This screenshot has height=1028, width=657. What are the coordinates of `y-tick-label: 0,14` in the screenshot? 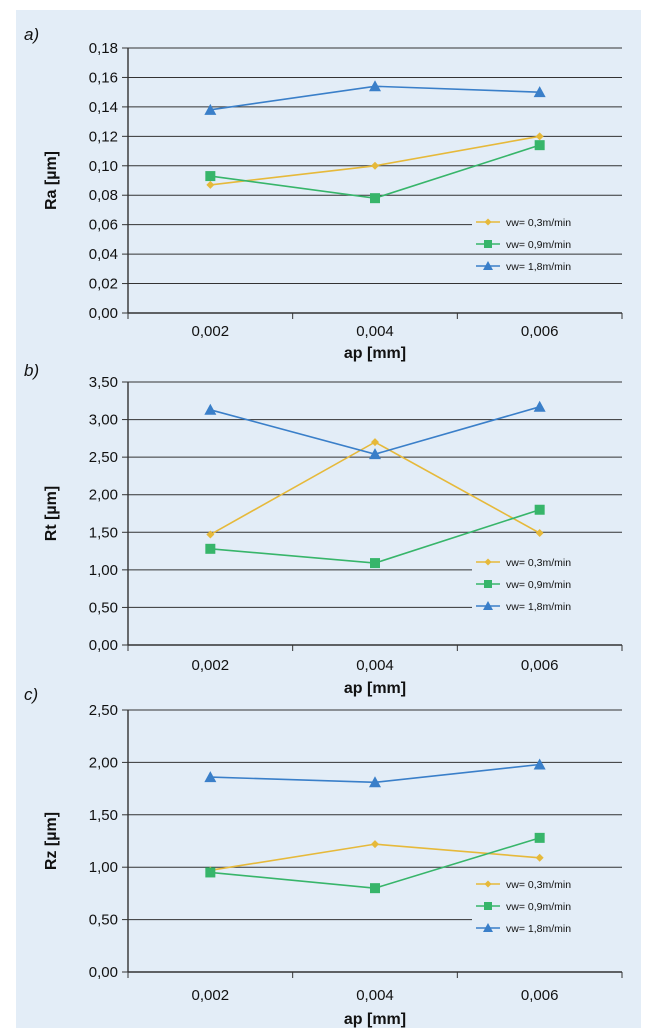 It's located at (103, 107).